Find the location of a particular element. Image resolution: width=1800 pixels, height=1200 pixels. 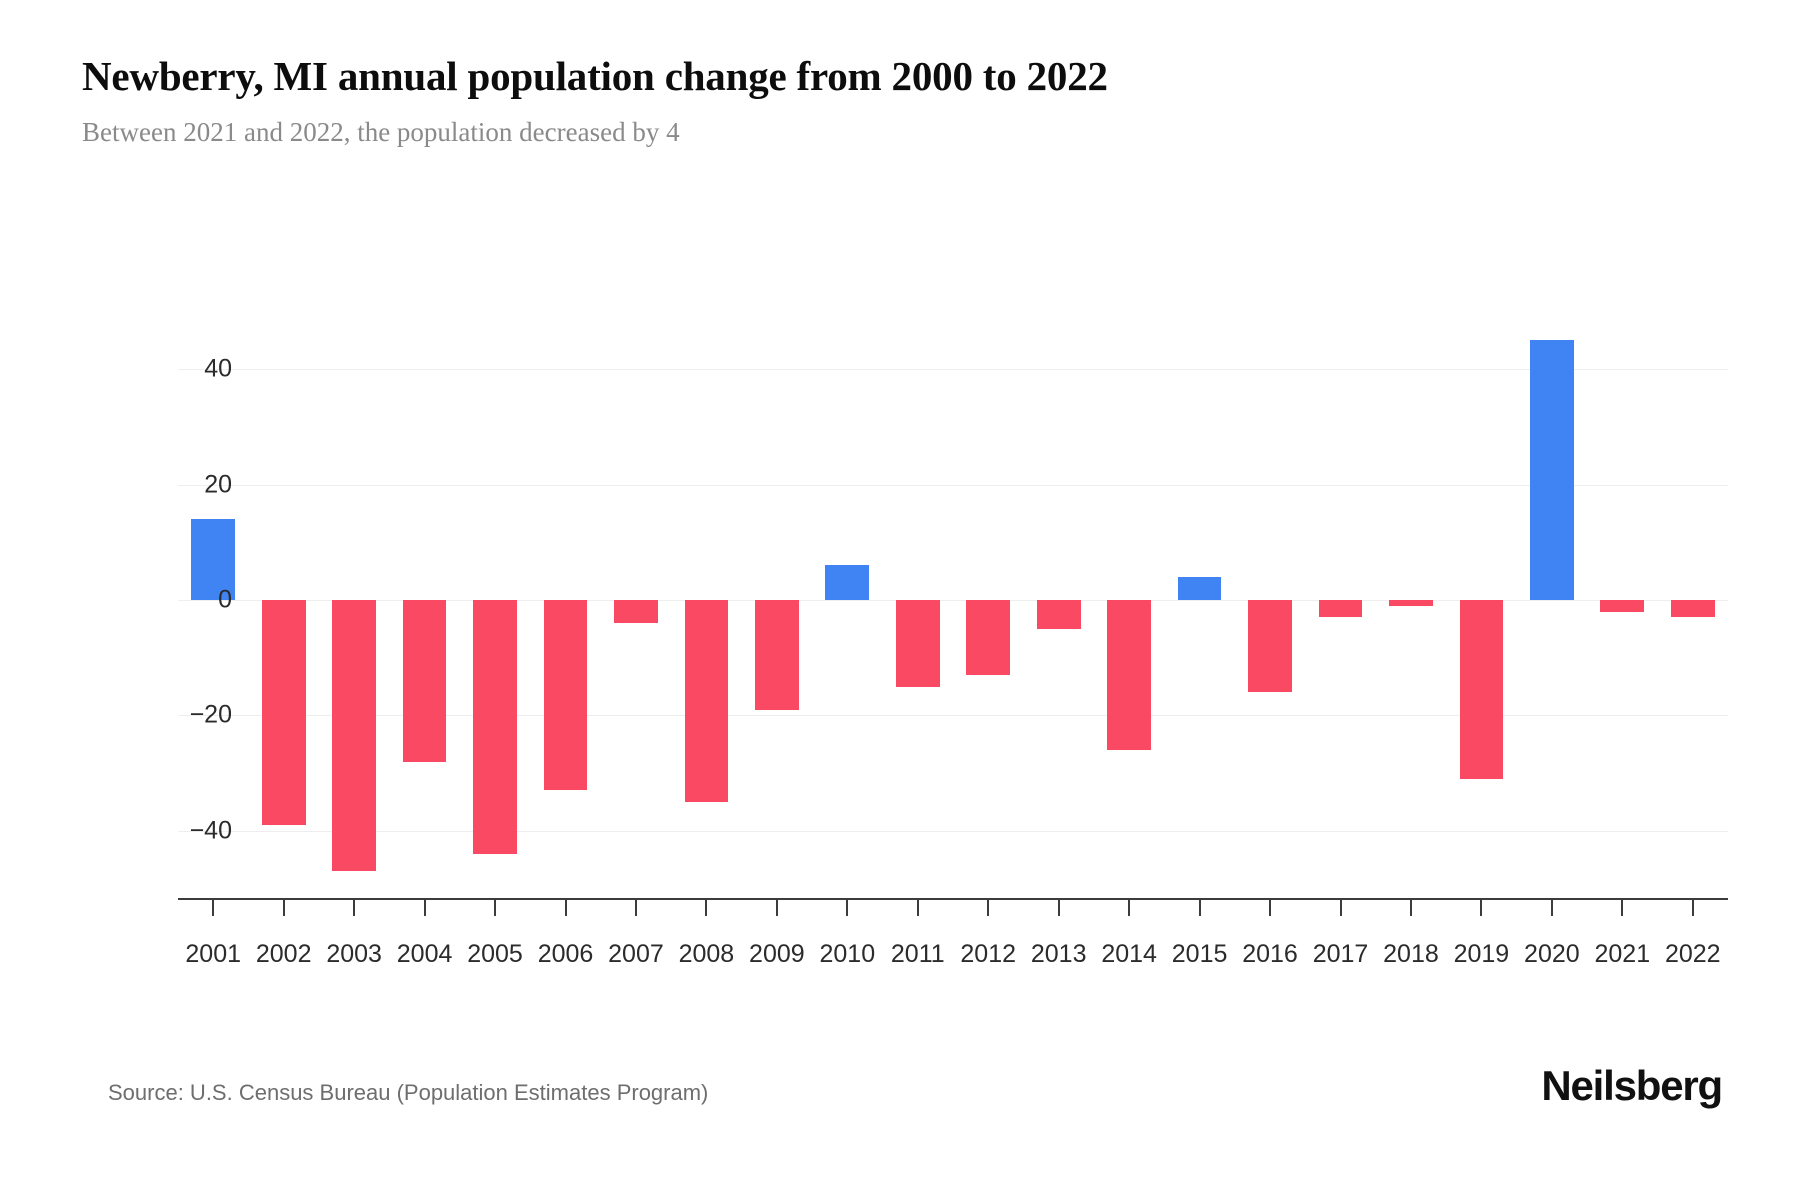

bar-2016 is located at coordinates (1270, 646).